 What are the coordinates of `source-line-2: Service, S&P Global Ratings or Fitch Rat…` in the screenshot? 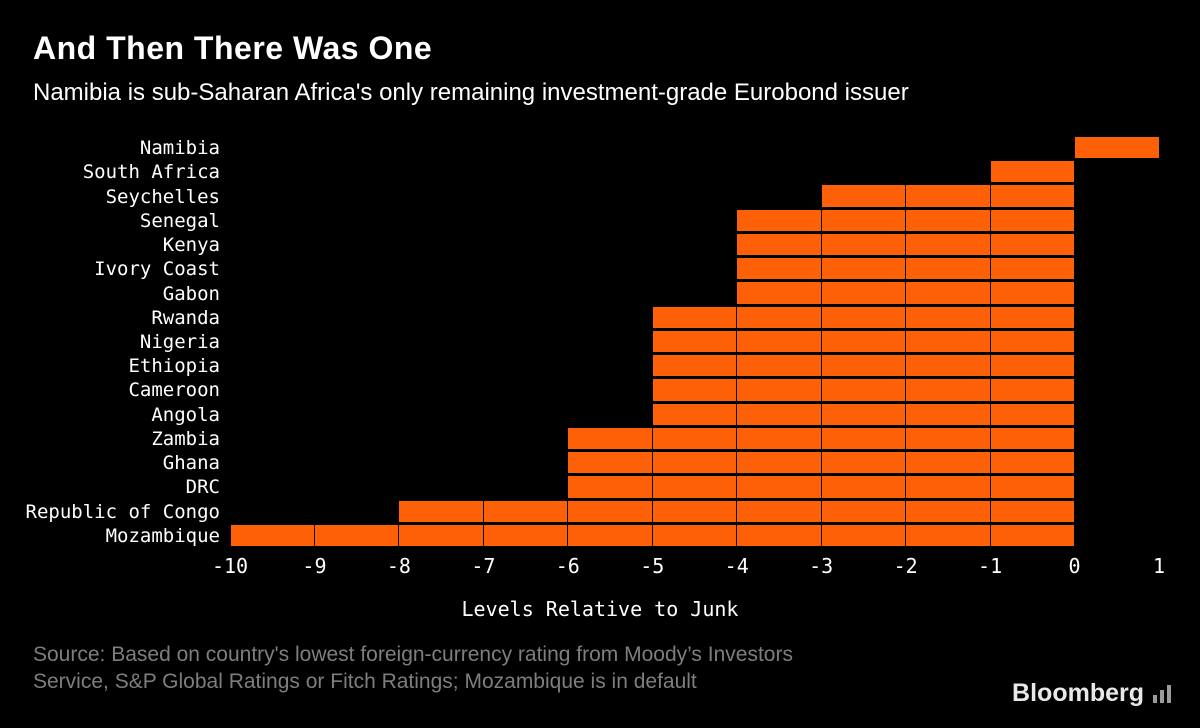 It's located at (365, 681).